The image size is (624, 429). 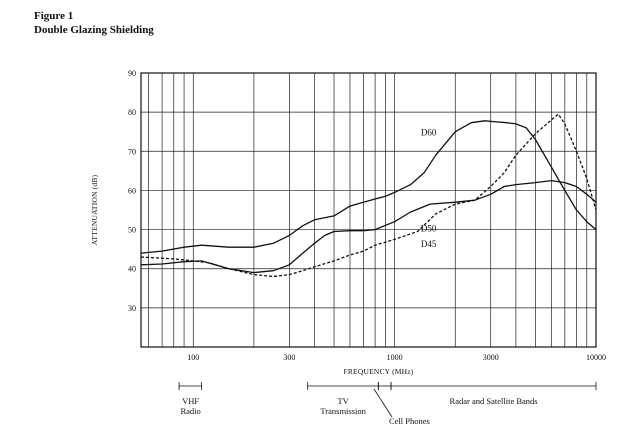 I want to click on figure-title: Double Glazing Shielding, so click(x=94, y=30).